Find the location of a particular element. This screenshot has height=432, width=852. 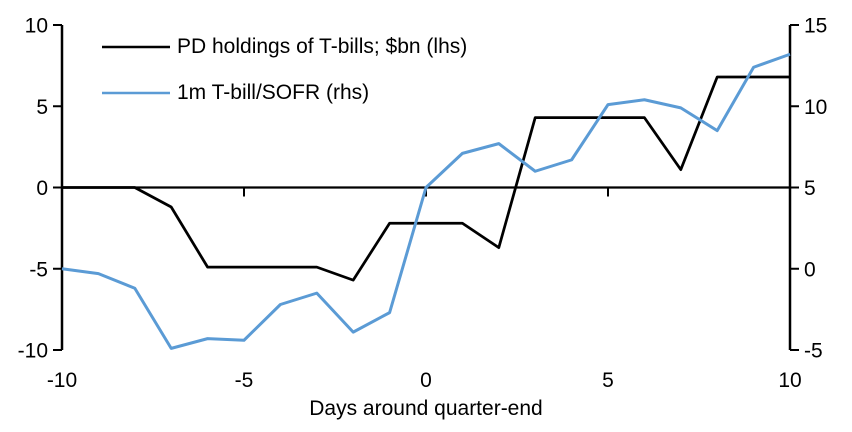

legend-item-sofr: 1m T-bill/SOFR (rhs) is located at coordinates (284, 93).